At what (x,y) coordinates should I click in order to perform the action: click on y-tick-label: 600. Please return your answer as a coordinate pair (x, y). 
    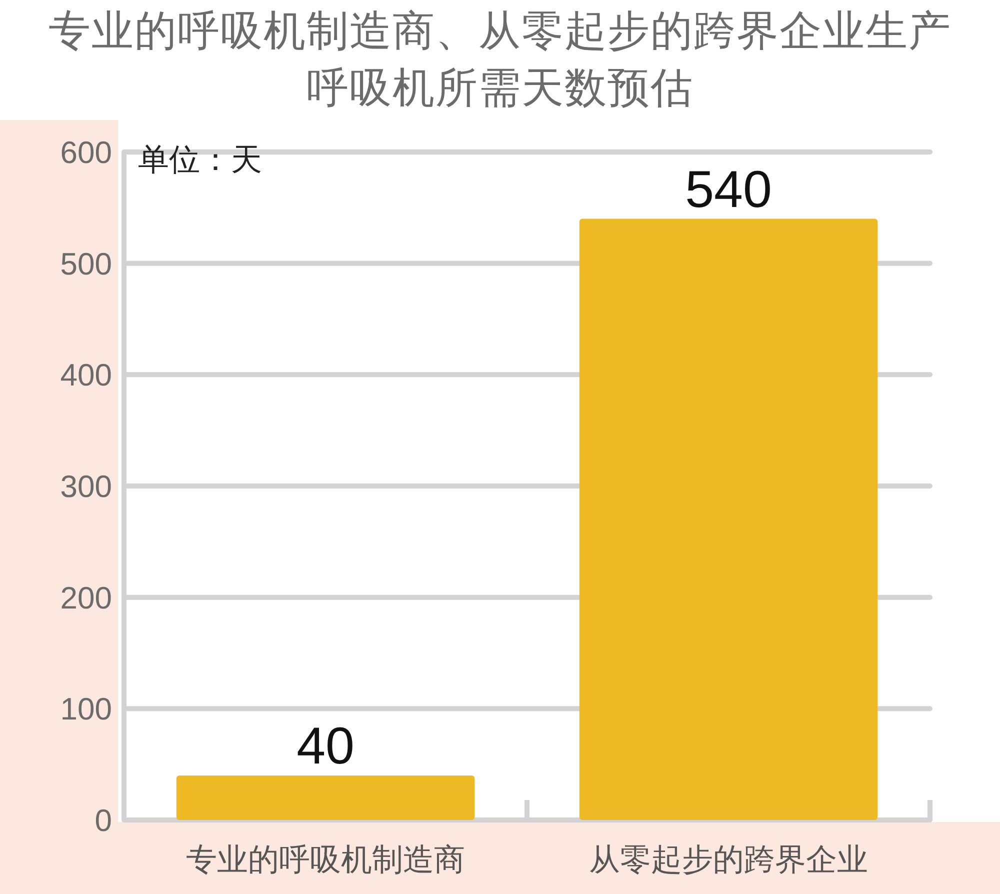
    Looking at the image, I should click on (86, 152).